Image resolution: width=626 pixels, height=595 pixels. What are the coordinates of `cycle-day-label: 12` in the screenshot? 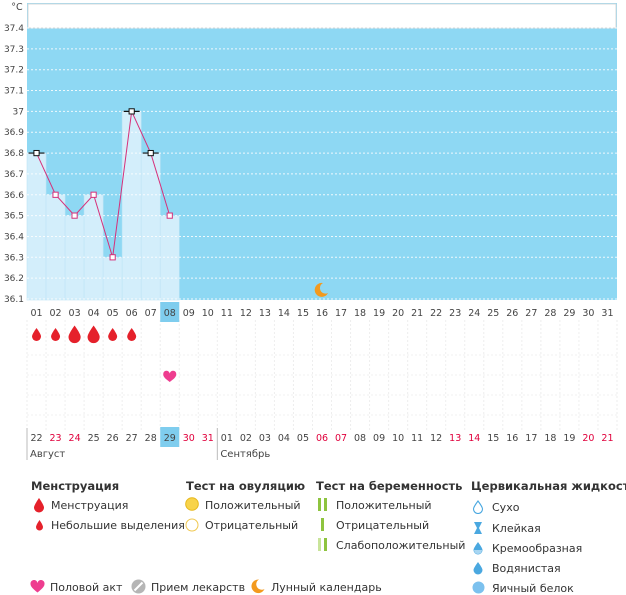 It's located at (246, 313).